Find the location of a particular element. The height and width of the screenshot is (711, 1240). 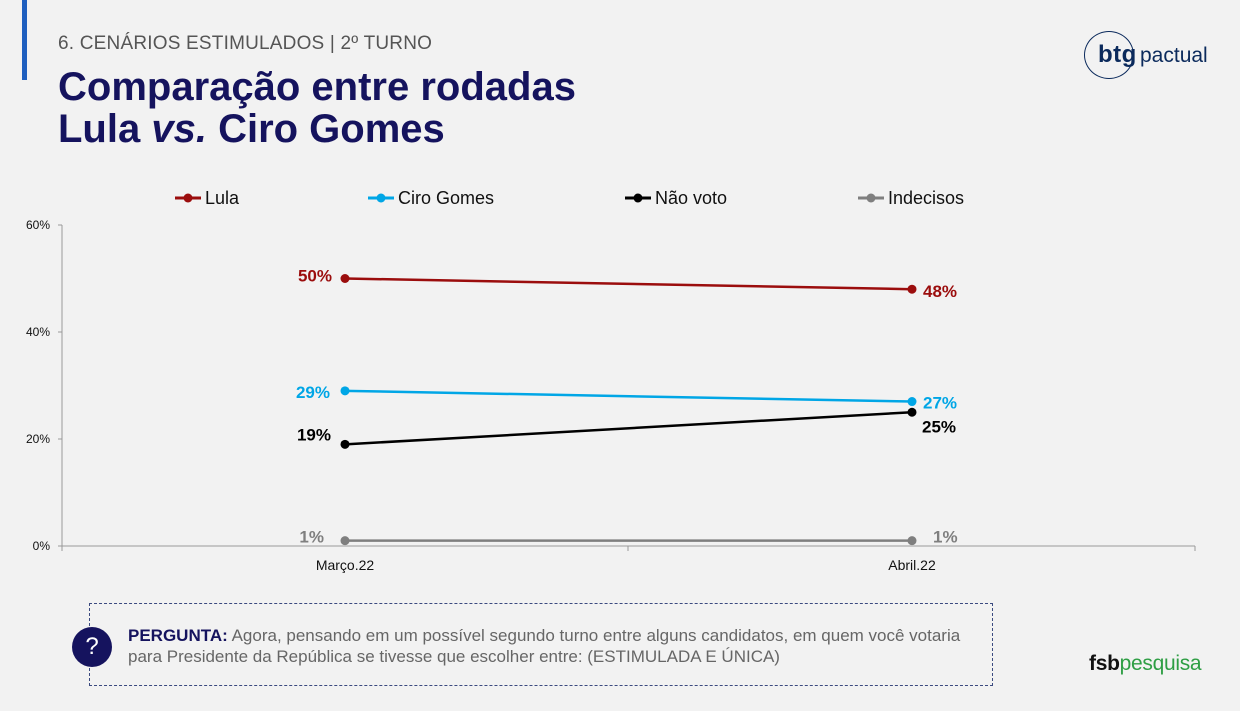

x-tick-label: Abril.22 is located at coordinates (912, 565).